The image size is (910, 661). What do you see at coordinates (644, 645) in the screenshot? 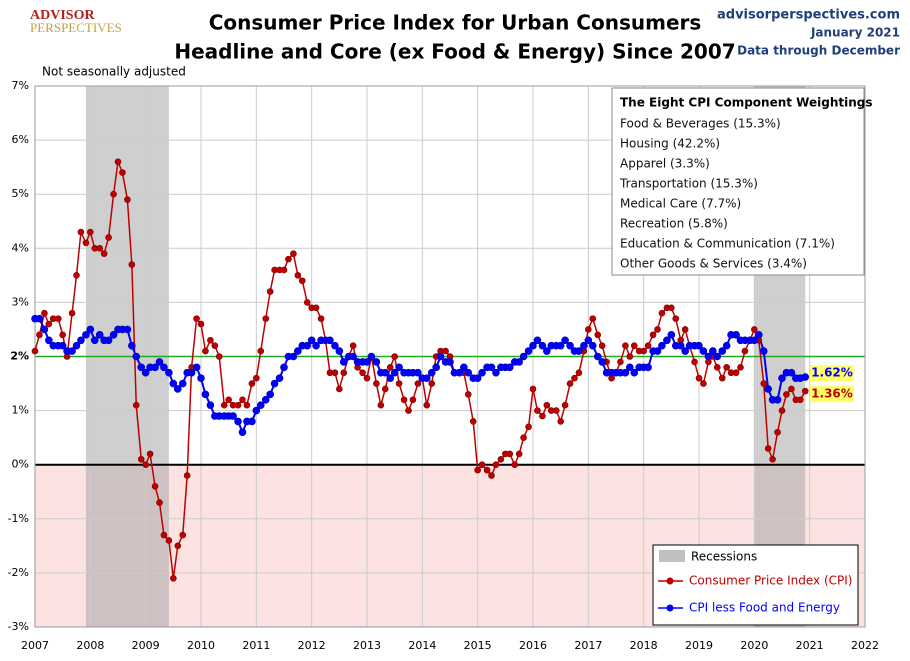
I see `x-tick-label: 2018` at bounding box center [644, 645].